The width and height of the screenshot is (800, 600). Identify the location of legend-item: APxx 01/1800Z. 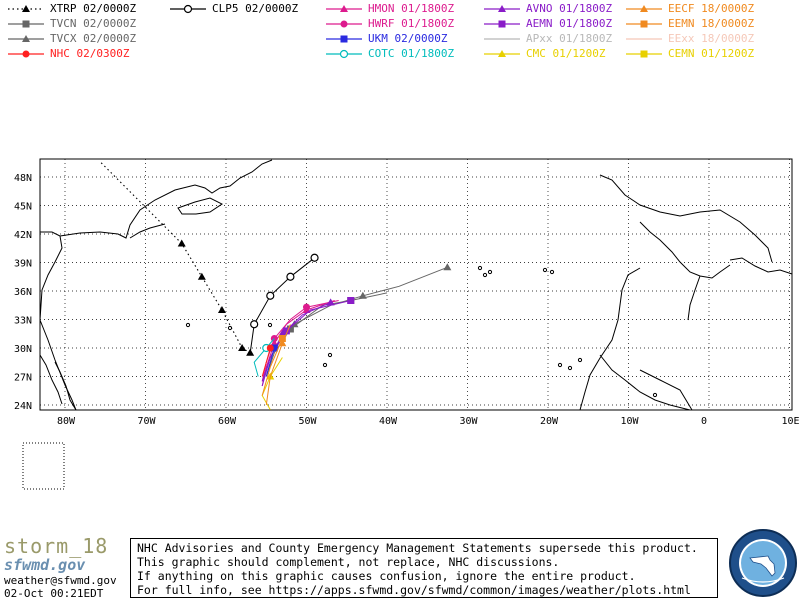
(547, 38).